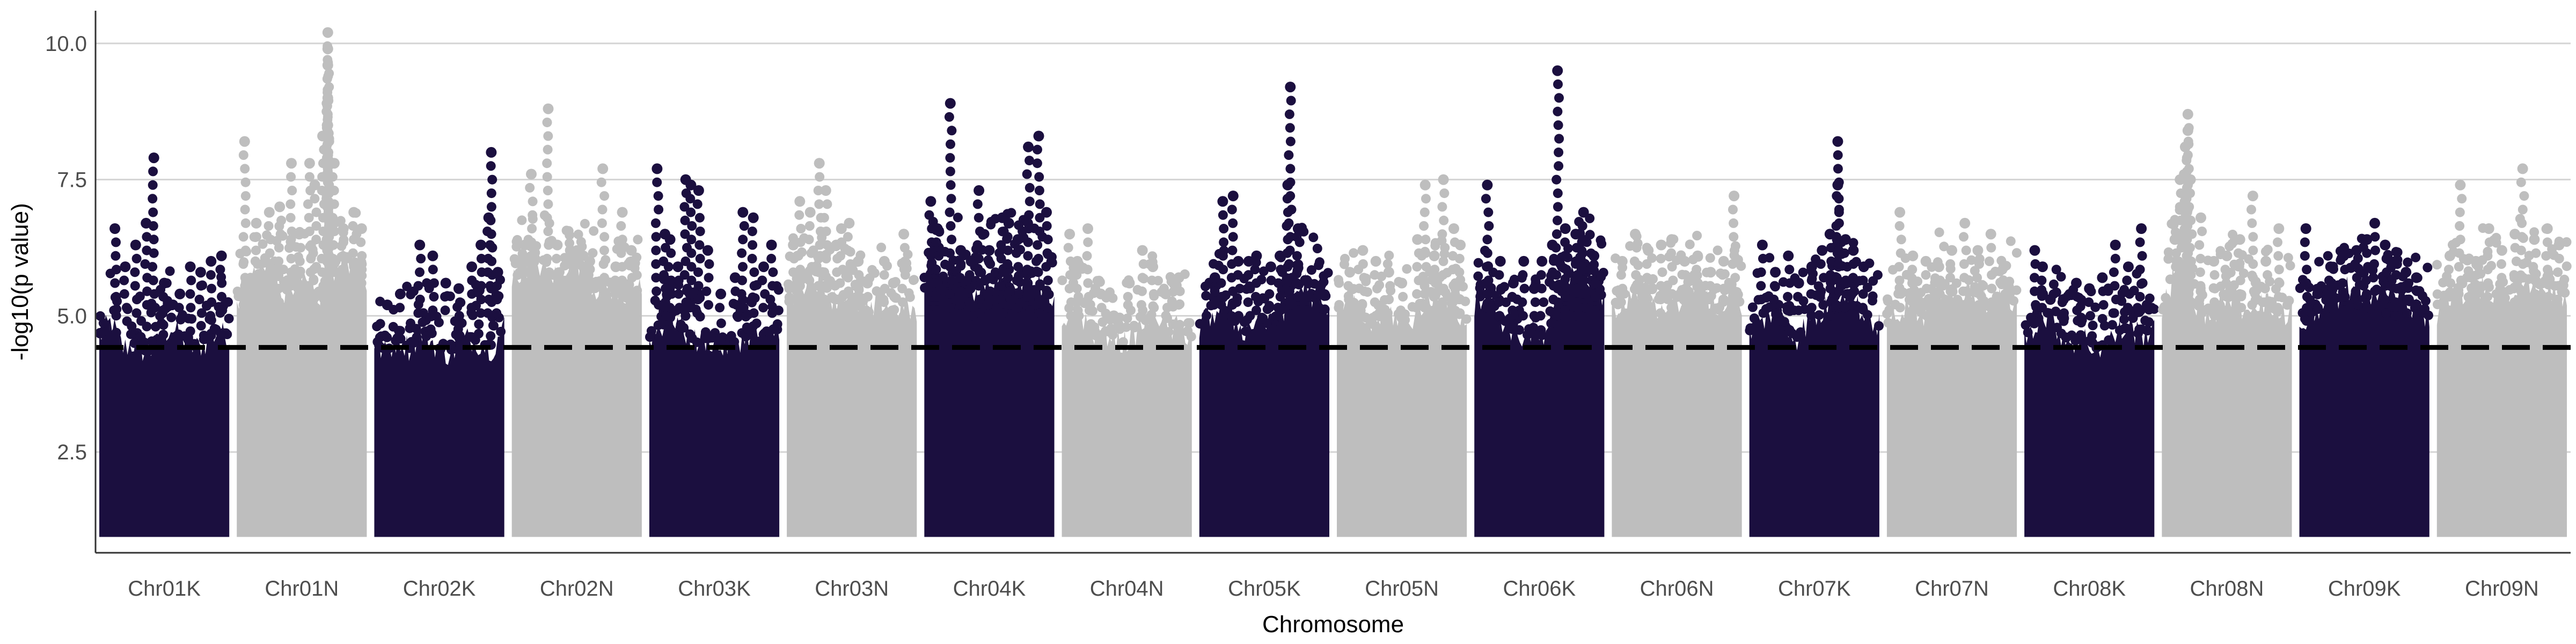  I want to click on x-tick-label: Chr05K, so click(1264, 589).